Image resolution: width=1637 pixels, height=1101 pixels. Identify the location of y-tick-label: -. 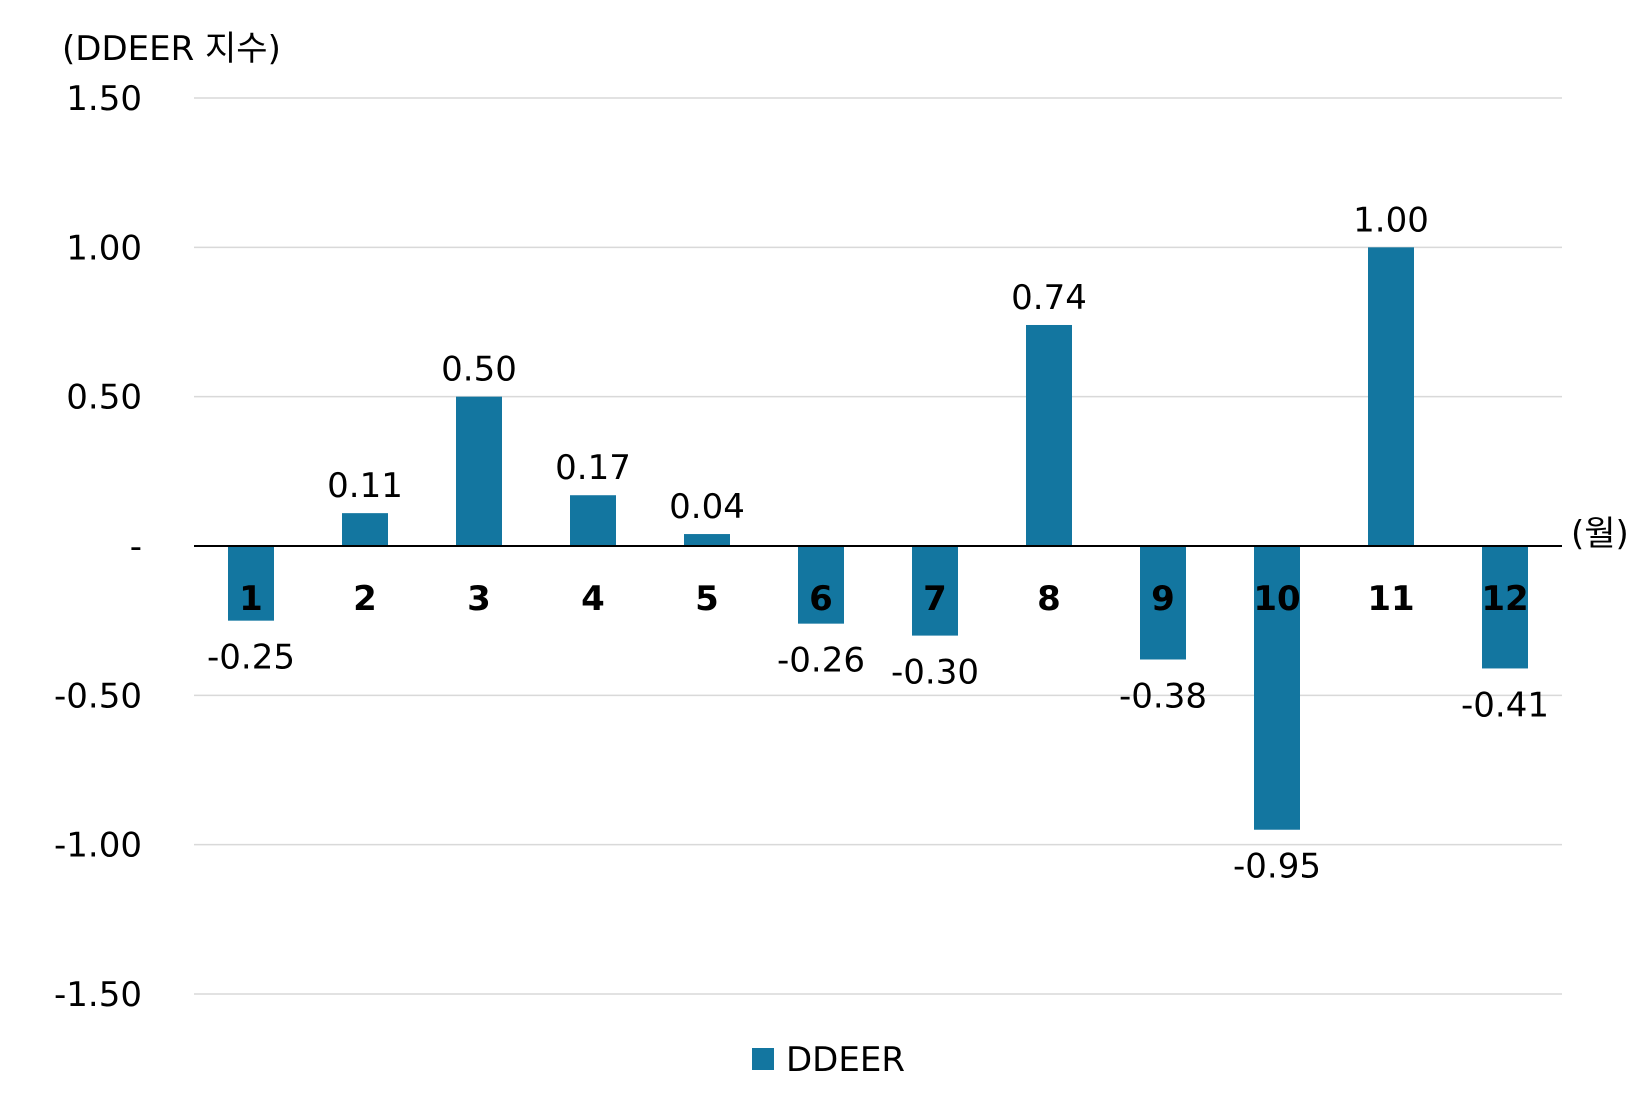
(136, 547).